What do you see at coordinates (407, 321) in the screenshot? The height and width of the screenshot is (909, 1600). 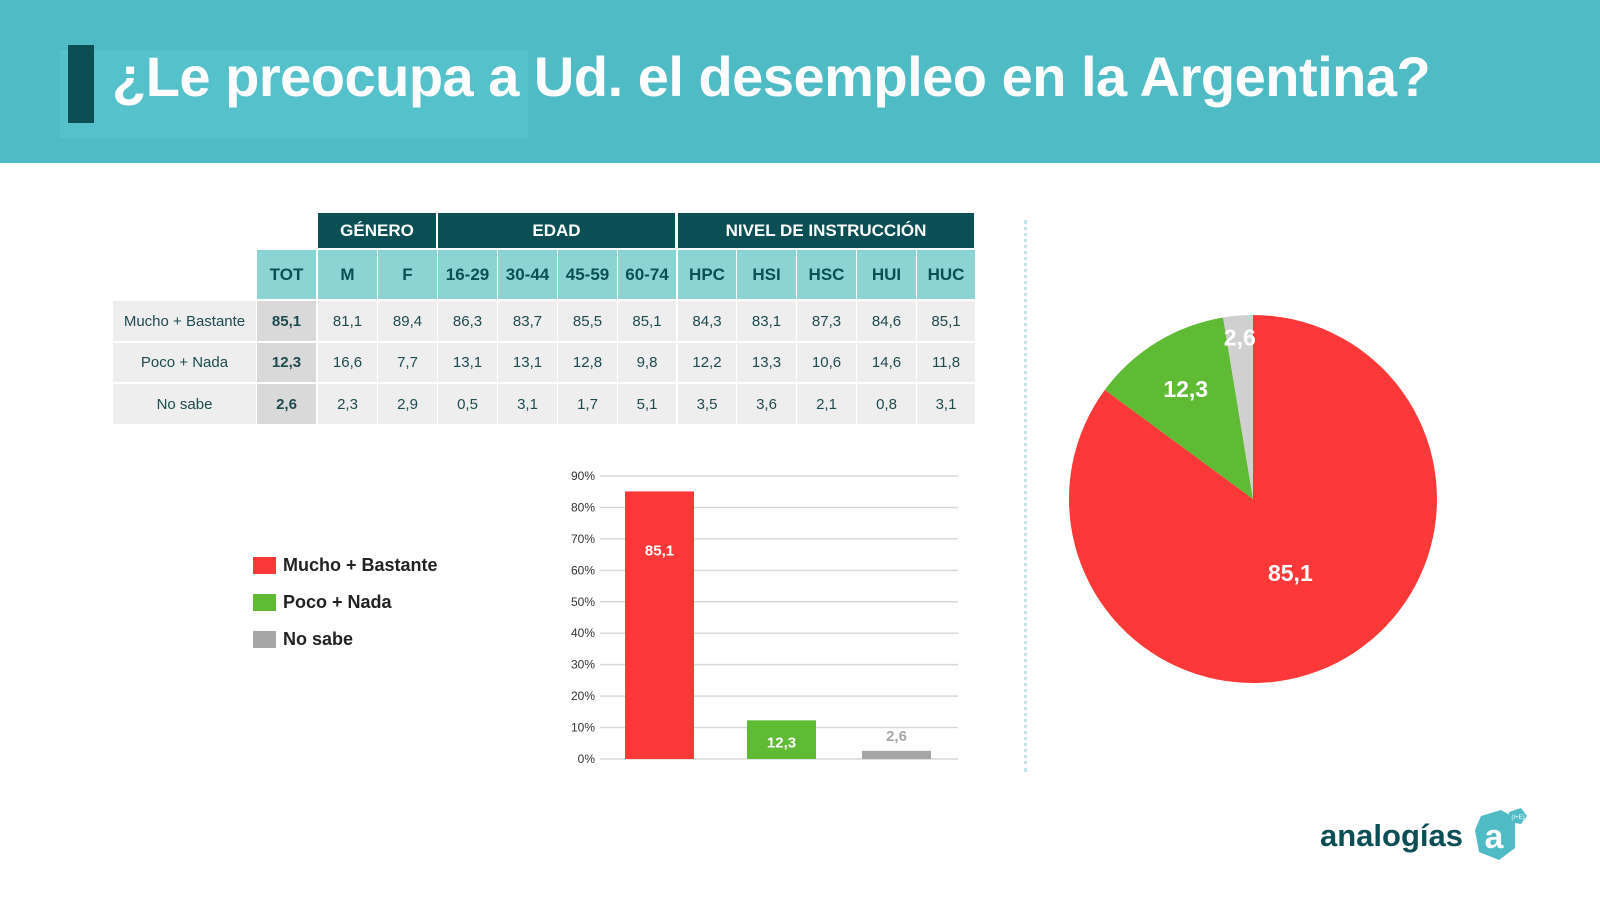 I see `value-cell: 89,4` at bounding box center [407, 321].